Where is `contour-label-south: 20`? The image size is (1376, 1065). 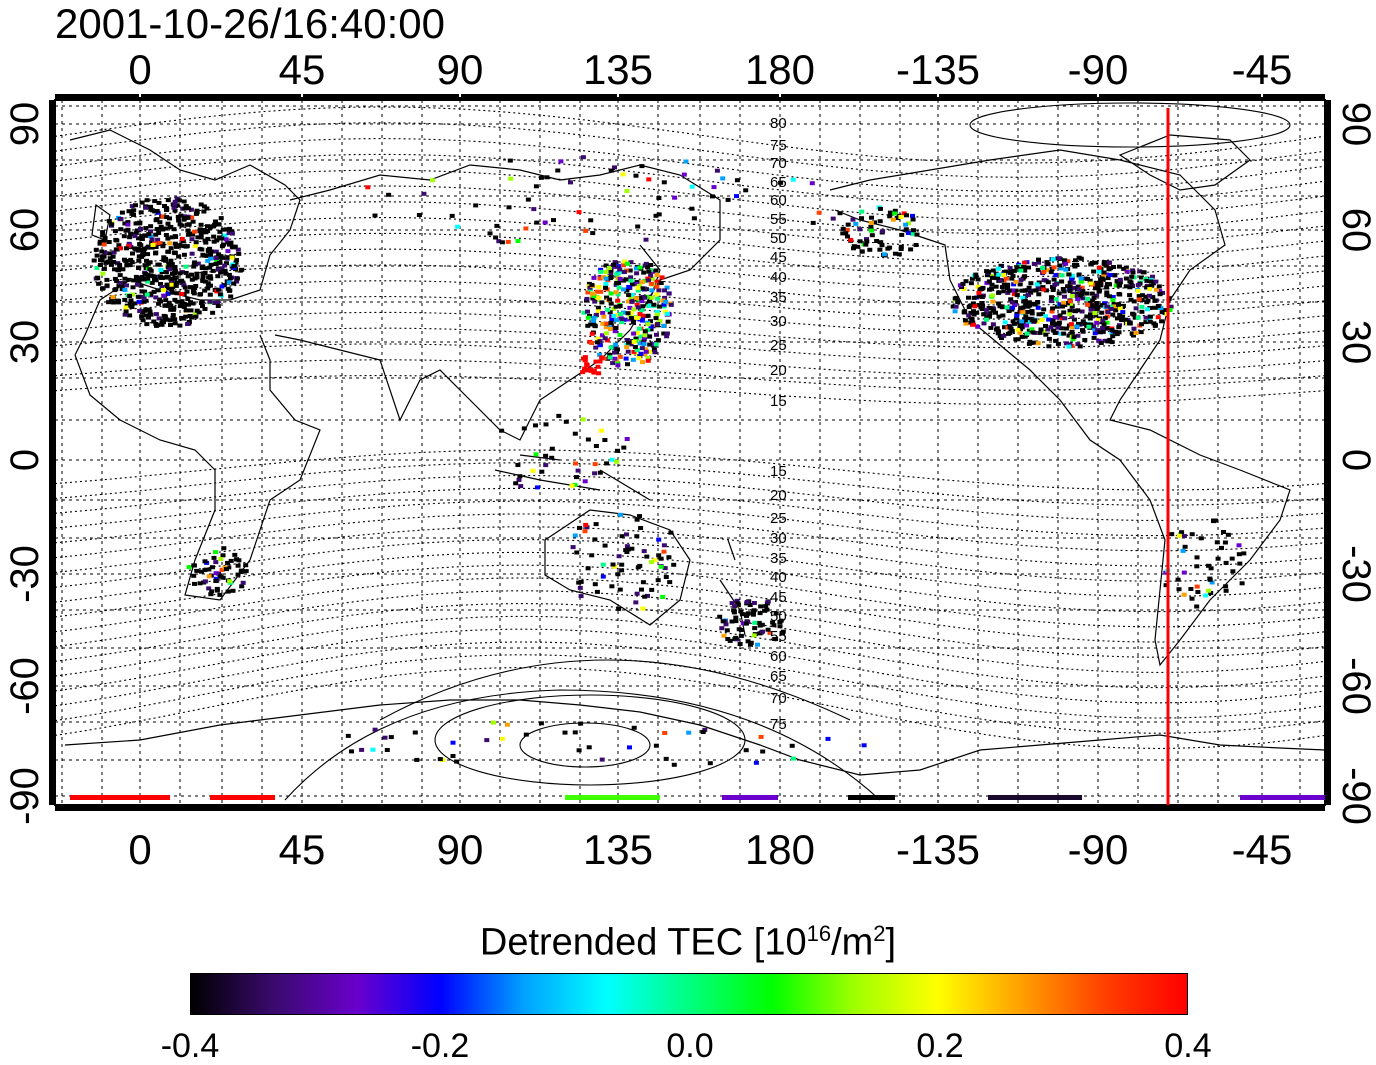 contour-label-south: 20 is located at coordinates (778, 495).